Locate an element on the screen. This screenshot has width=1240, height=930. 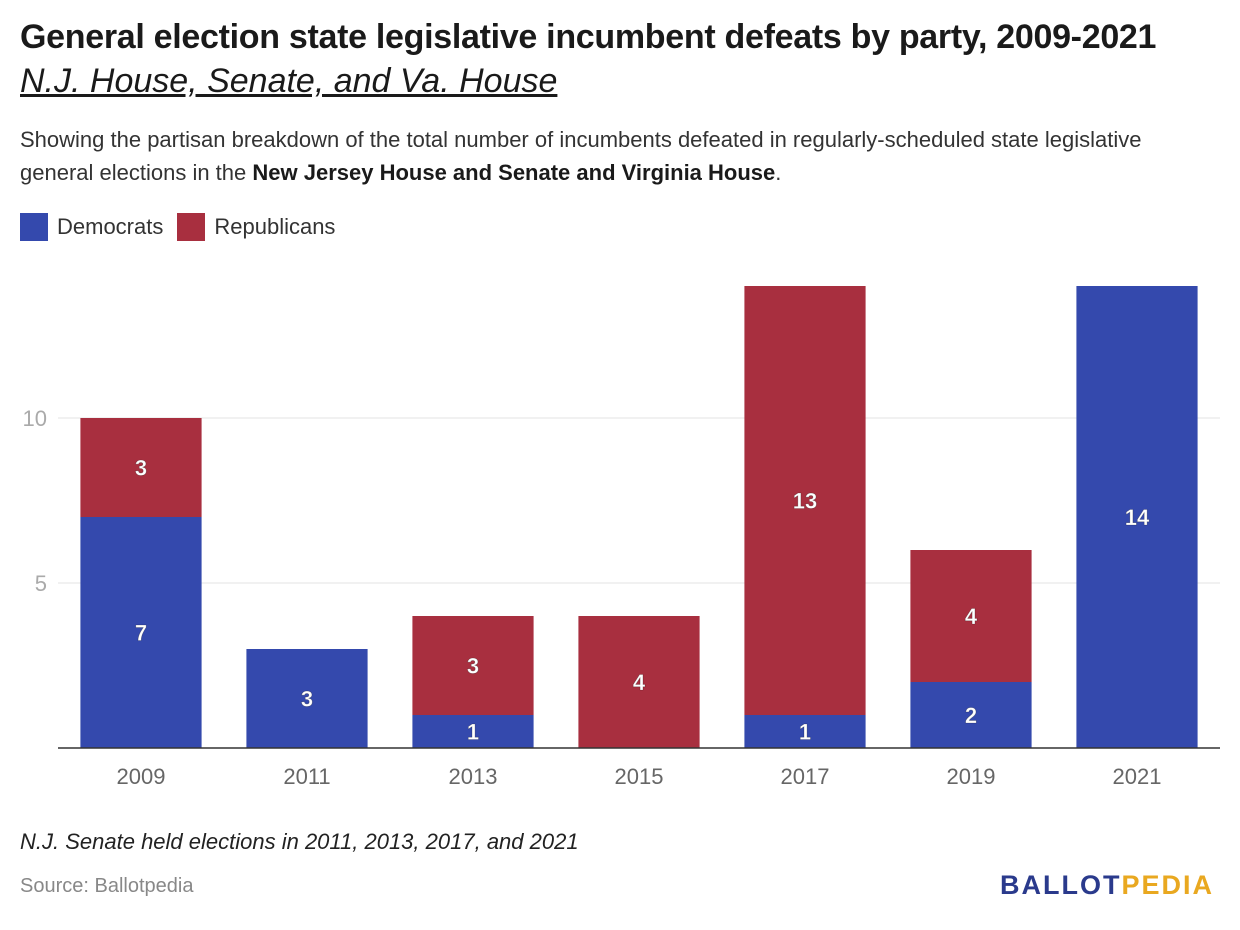
x-tick-label-2021: 2021 is located at coordinates (1137, 776).